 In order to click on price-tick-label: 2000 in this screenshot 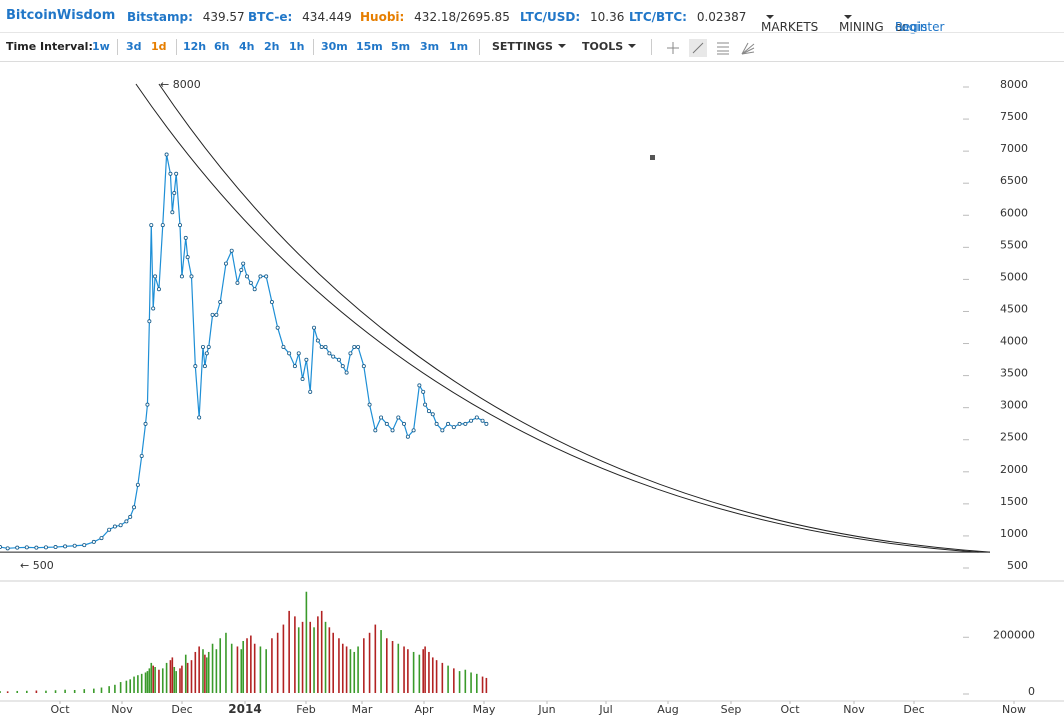, I will do `click(1014, 469)`.